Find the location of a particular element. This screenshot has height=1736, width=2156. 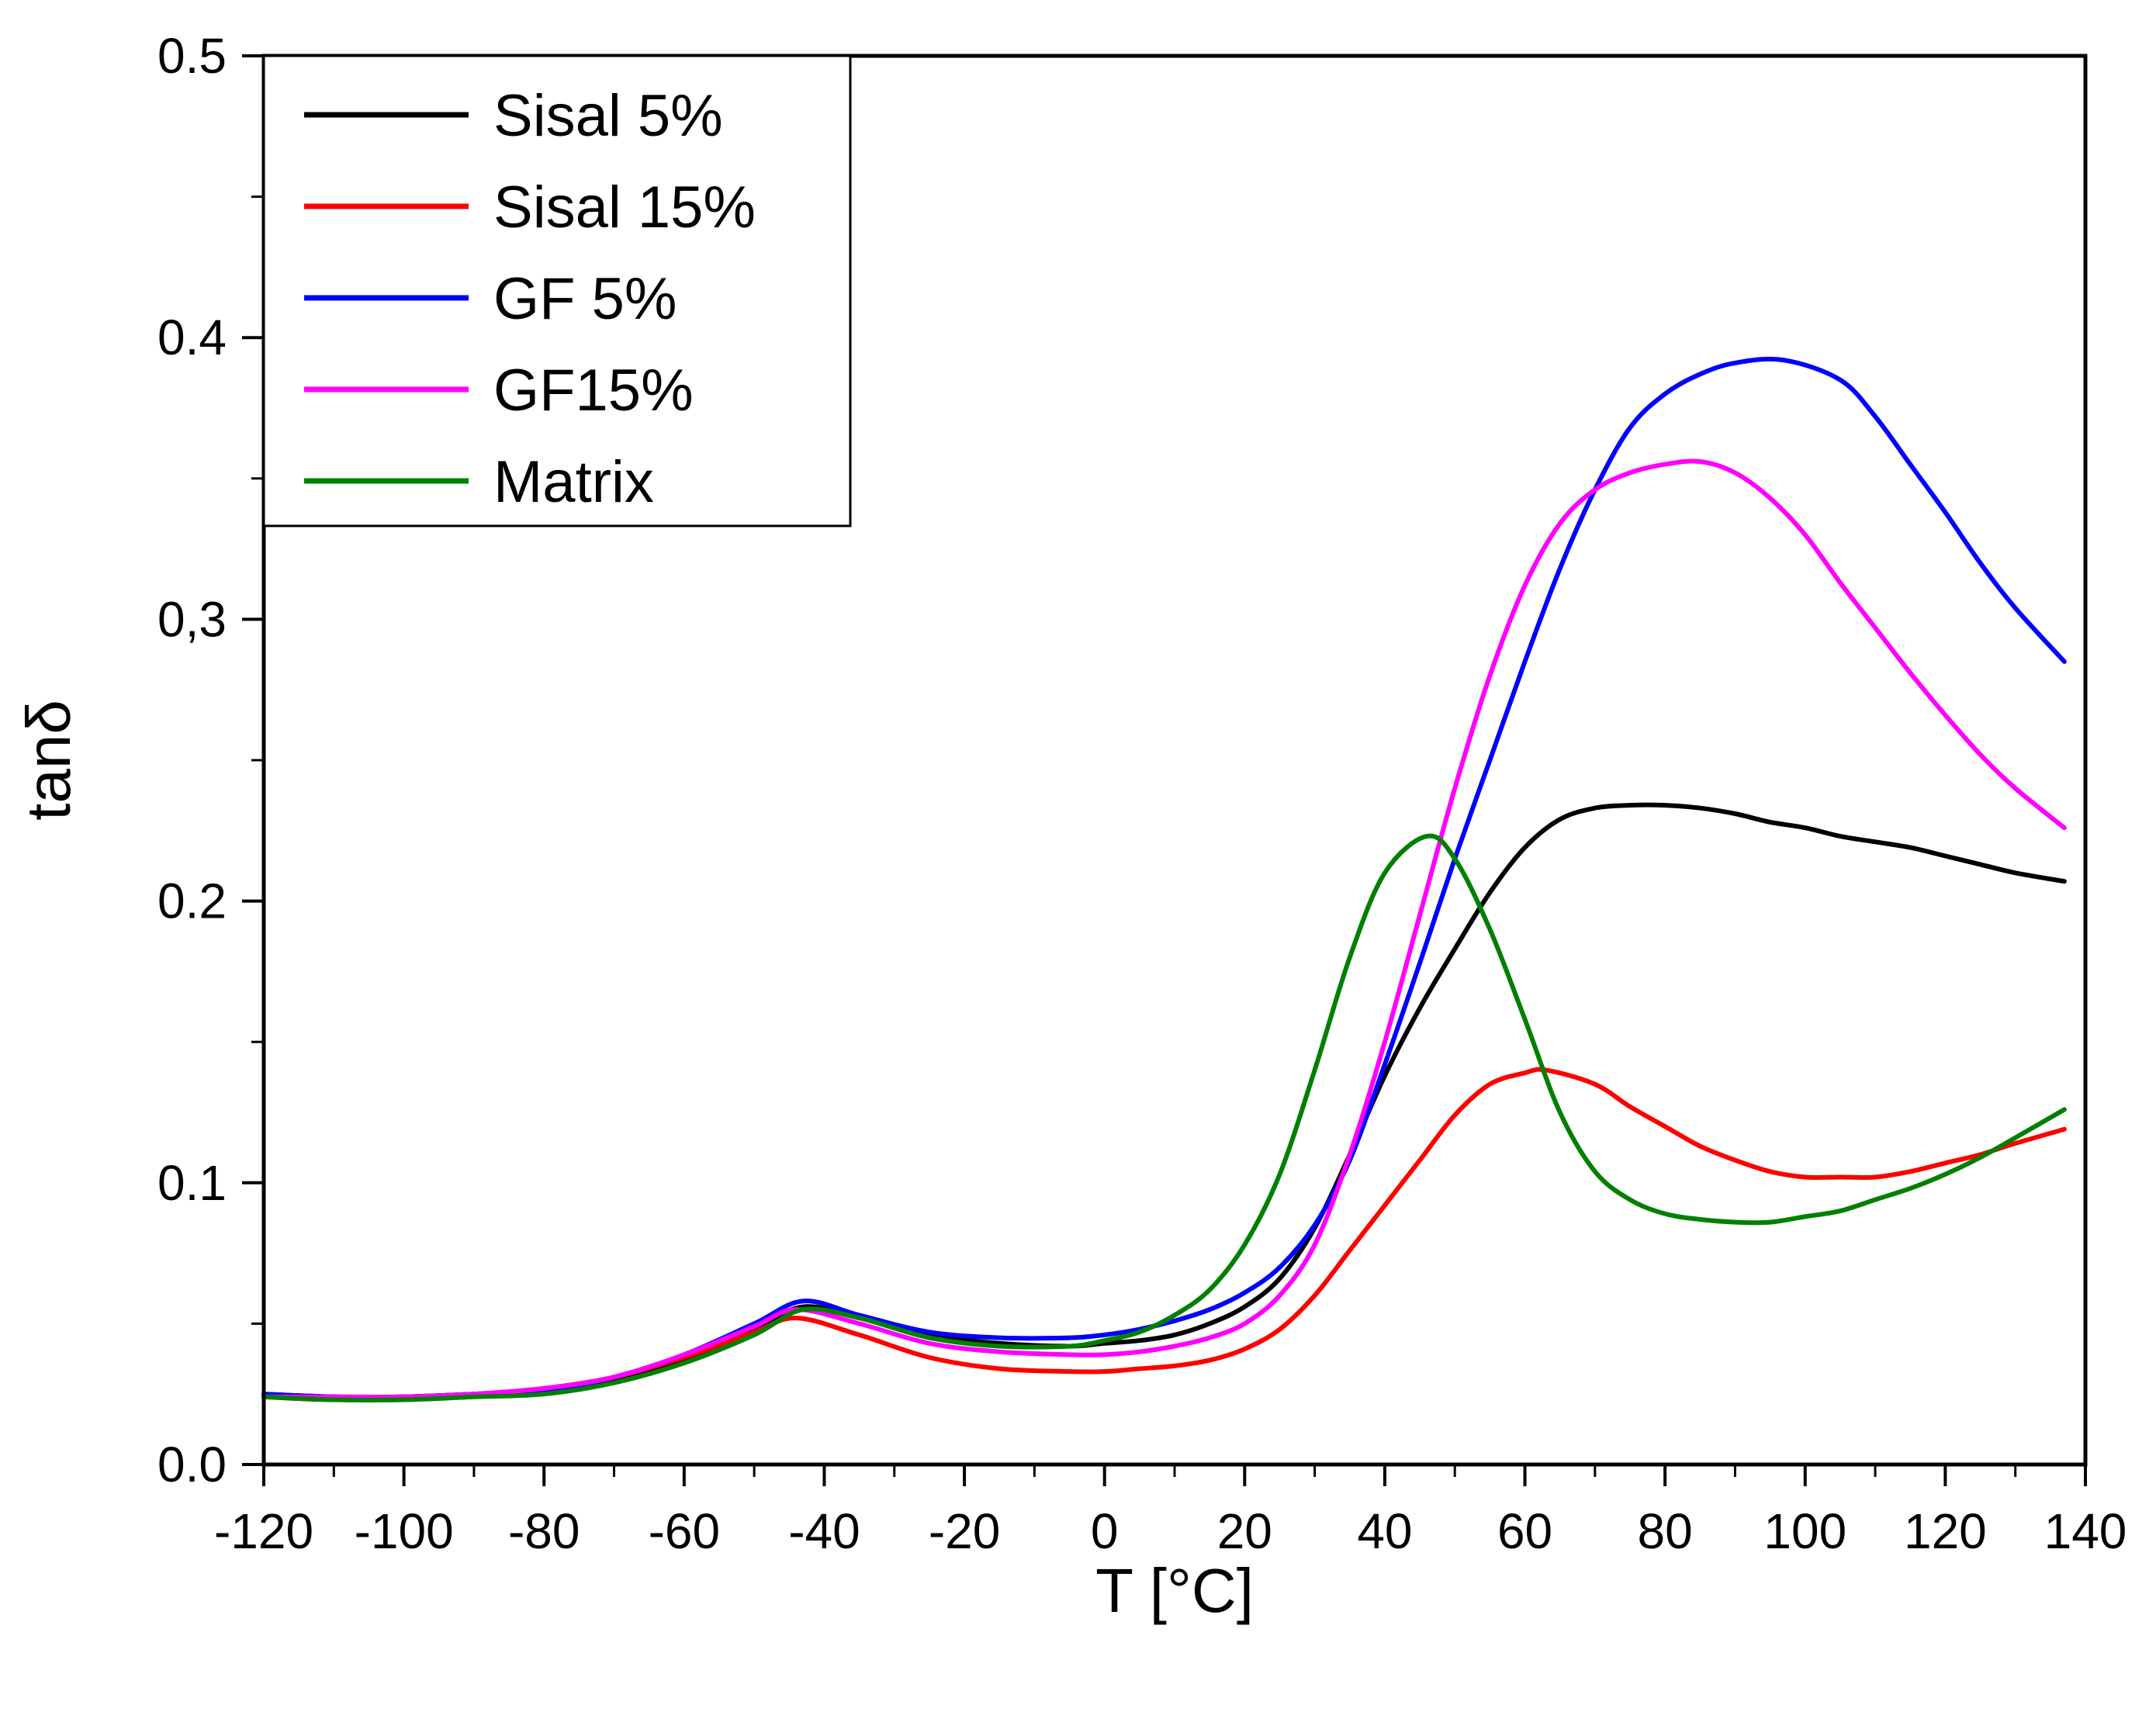

legend-label-matrix: Matrix is located at coordinates (573, 482).